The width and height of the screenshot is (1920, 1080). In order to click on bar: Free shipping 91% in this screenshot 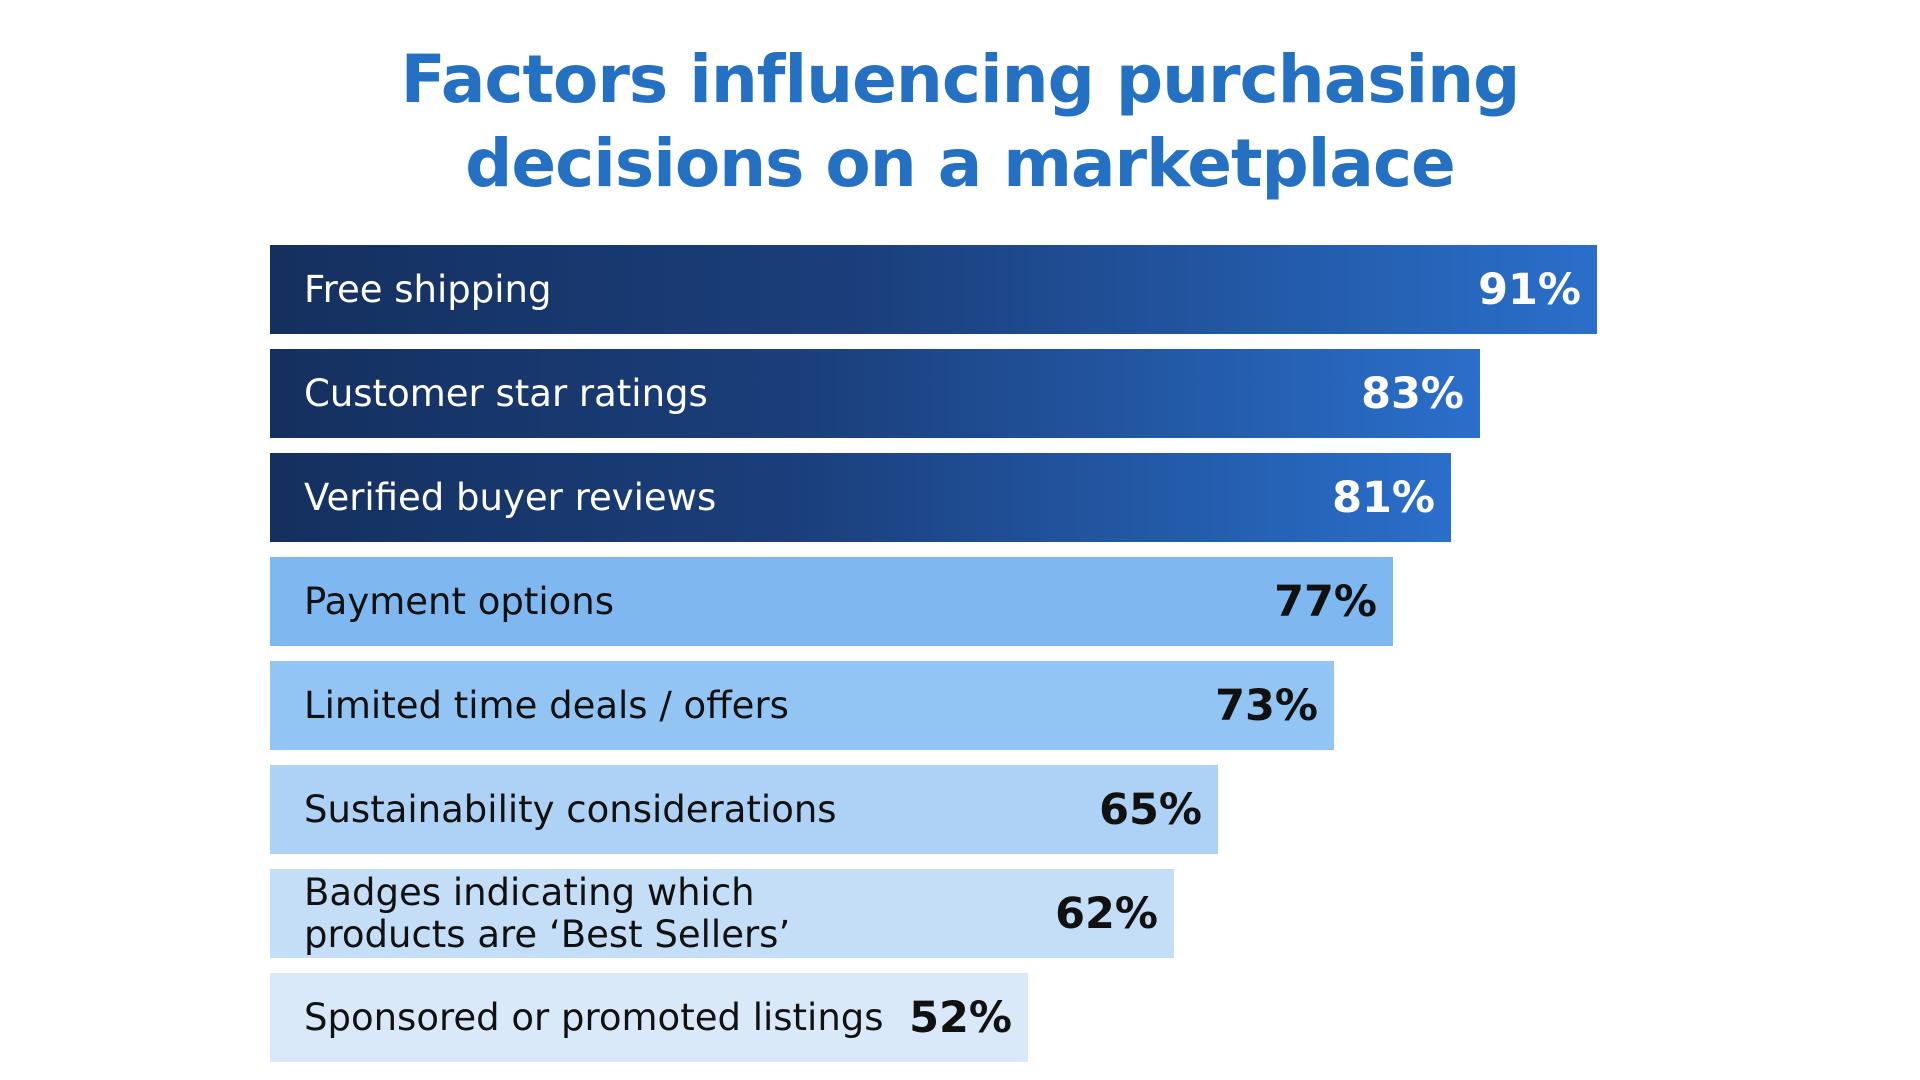, I will do `click(933, 289)`.